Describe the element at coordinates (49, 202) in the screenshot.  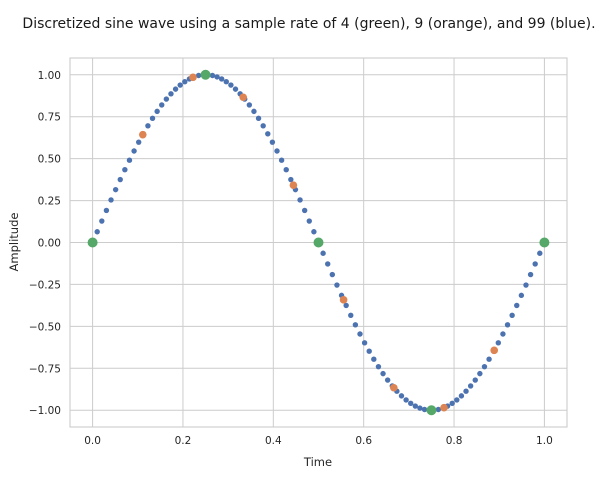
I see `y-tick-label: 0.25` at that location.